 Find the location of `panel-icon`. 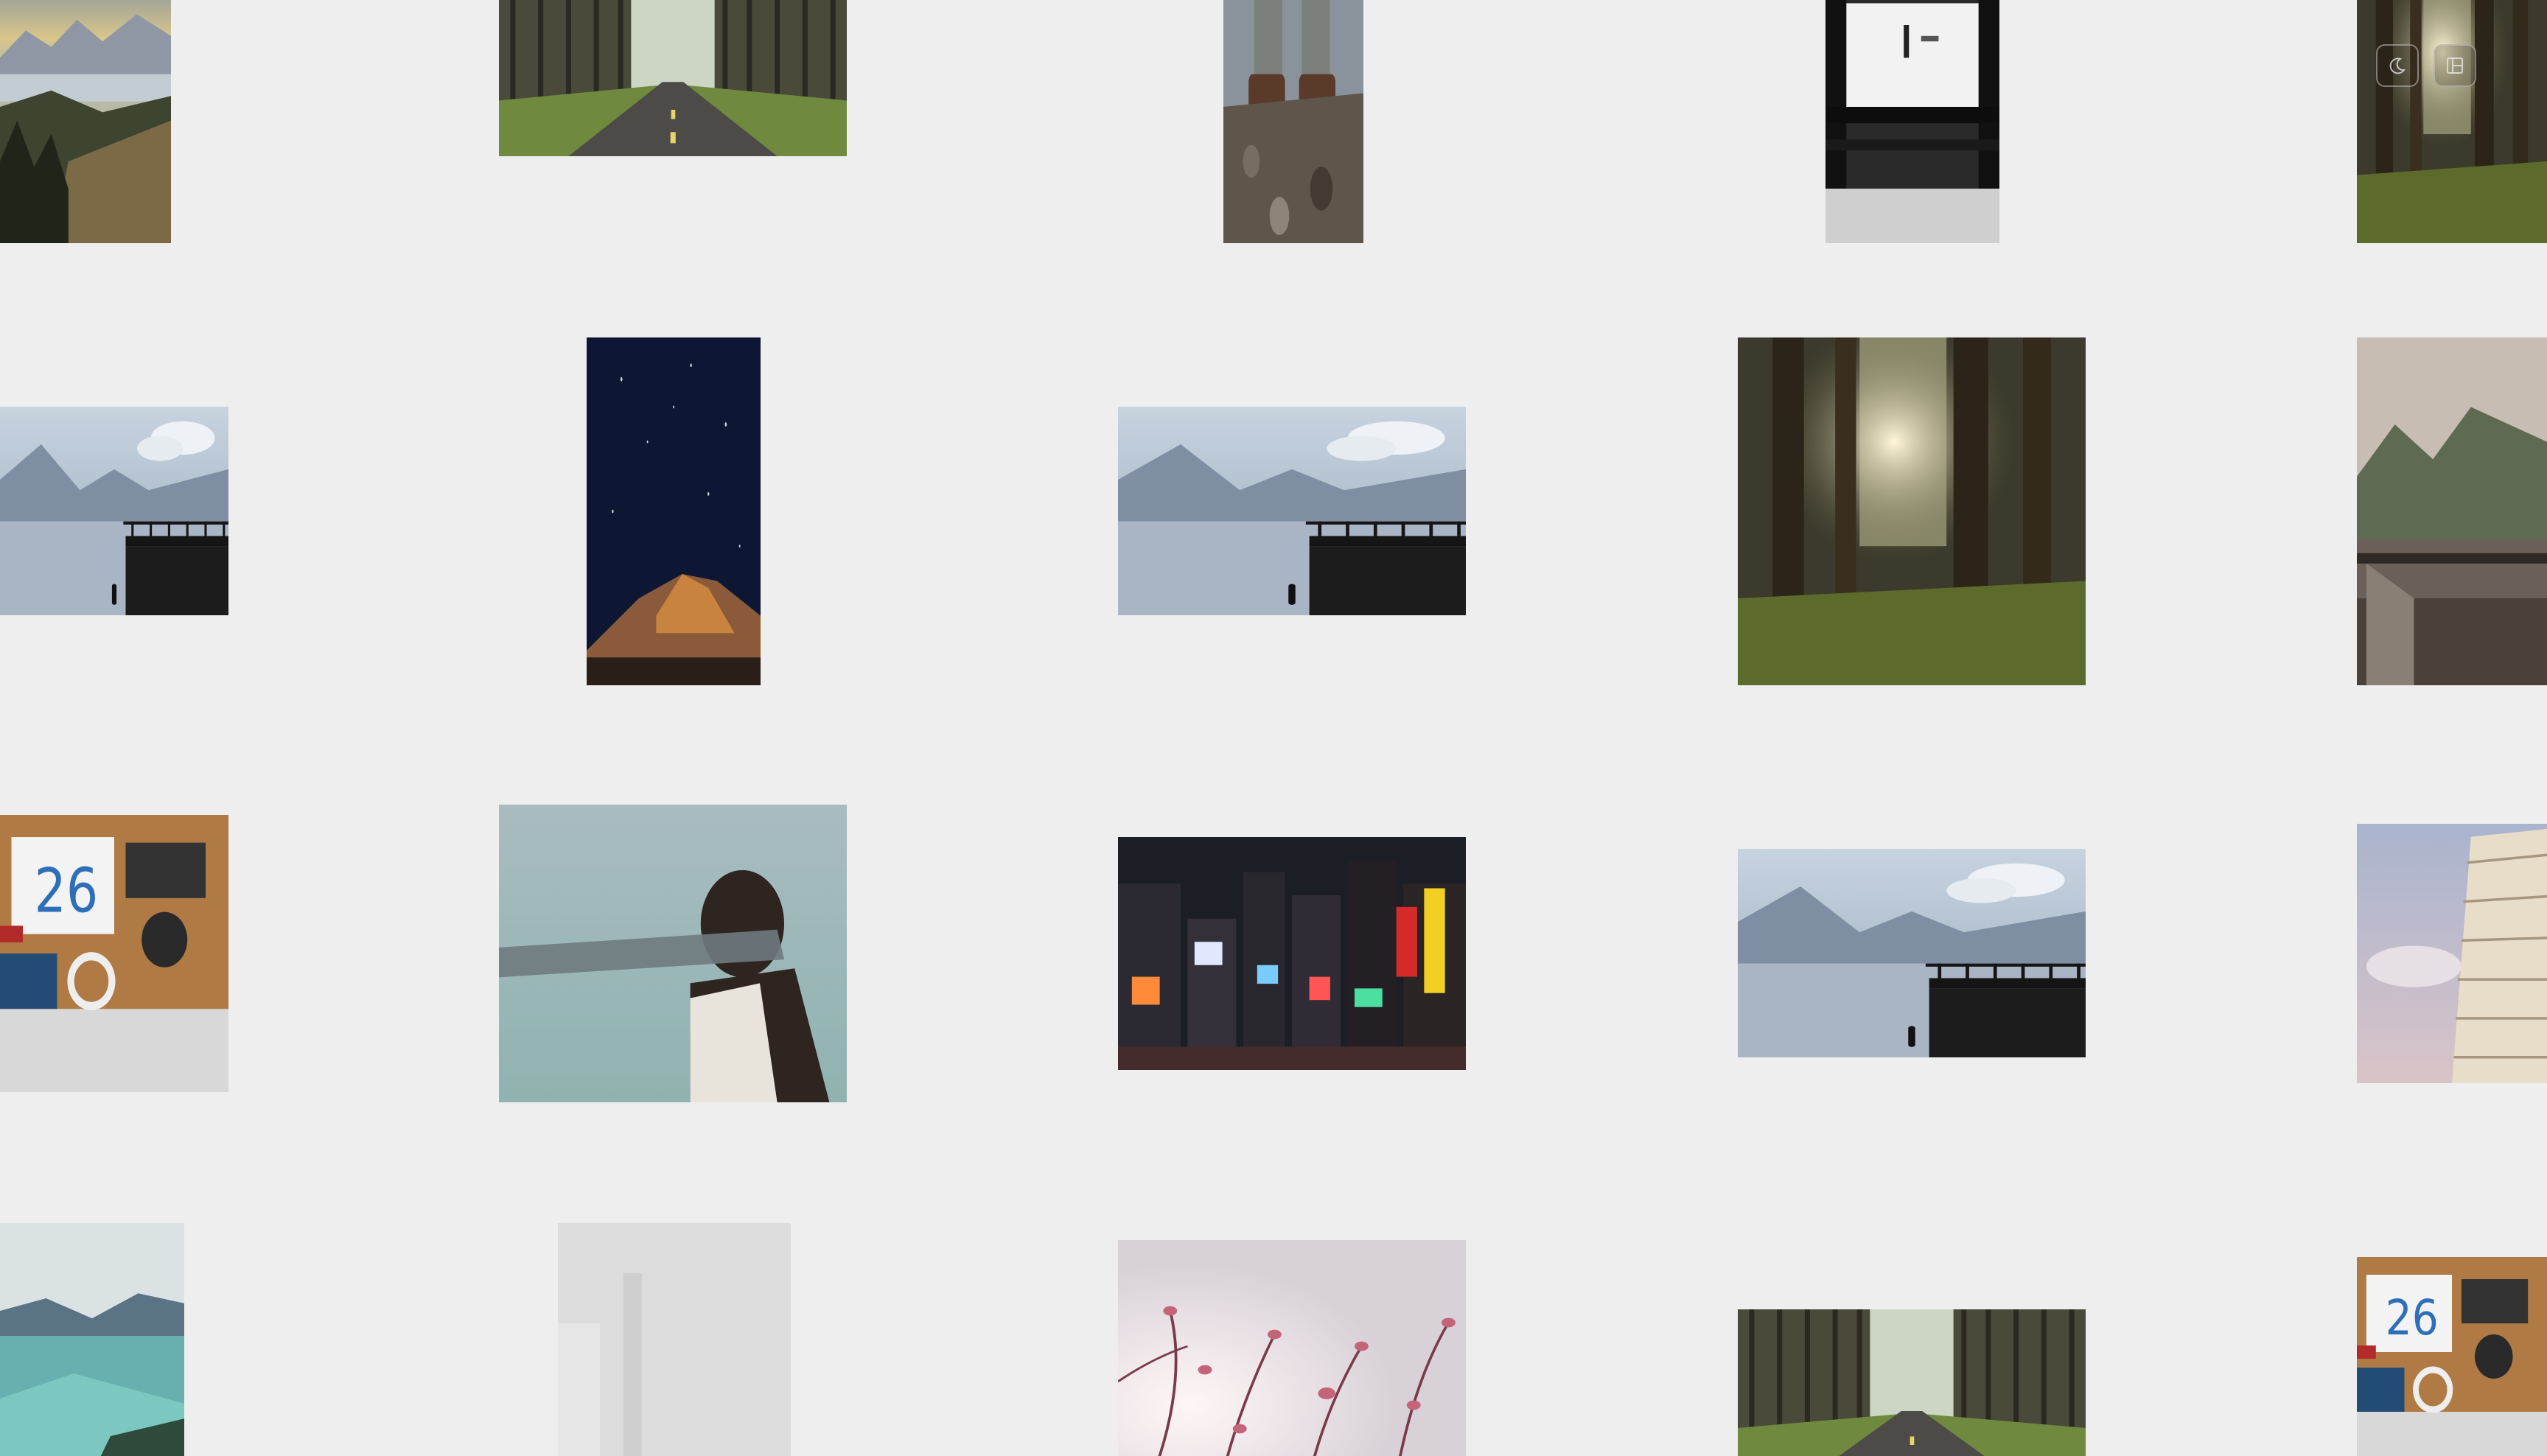

panel-icon is located at coordinates (2455, 65).